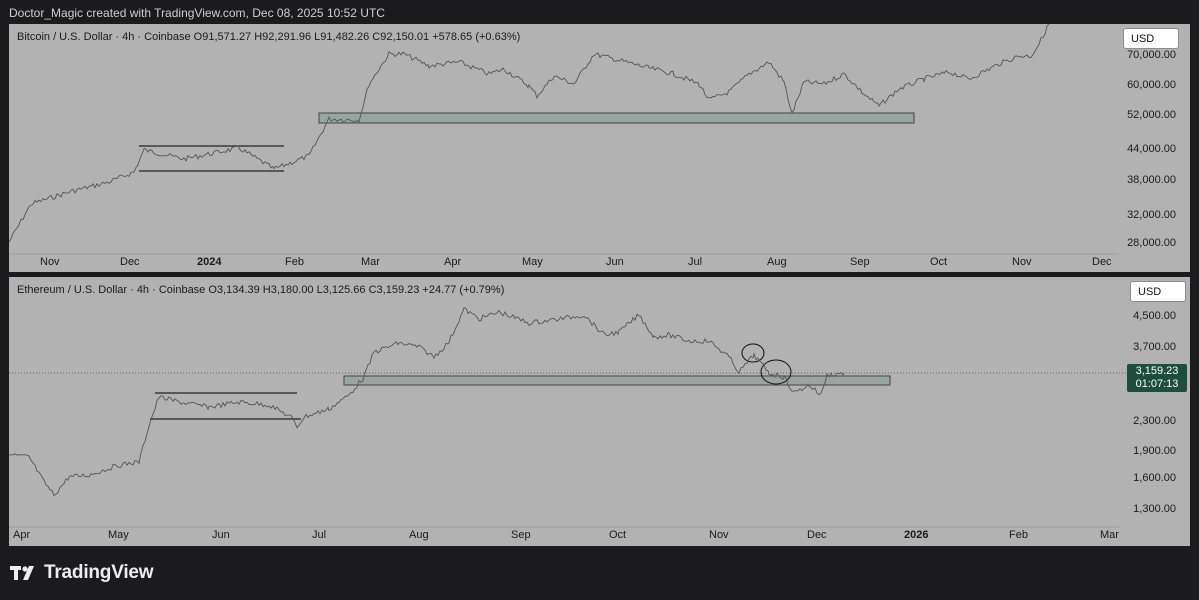 This screenshot has height=600, width=1199. I want to click on eth-x-tick: Mar, so click(1109, 535).